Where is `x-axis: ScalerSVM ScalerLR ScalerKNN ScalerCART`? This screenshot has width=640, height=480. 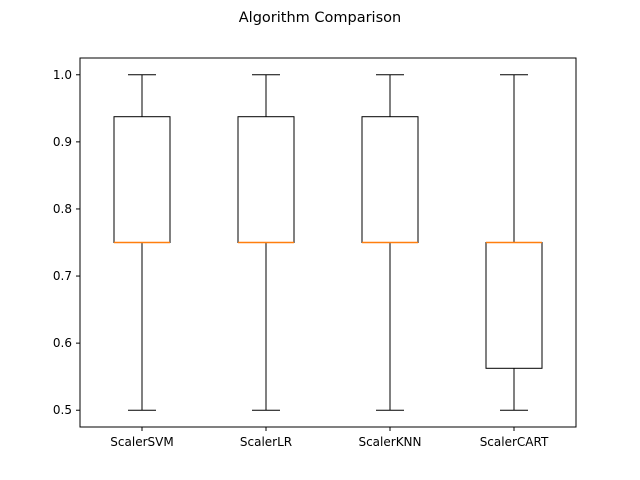 x-axis: ScalerSVM ScalerLR ScalerKNN ScalerCART is located at coordinates (329, 438).